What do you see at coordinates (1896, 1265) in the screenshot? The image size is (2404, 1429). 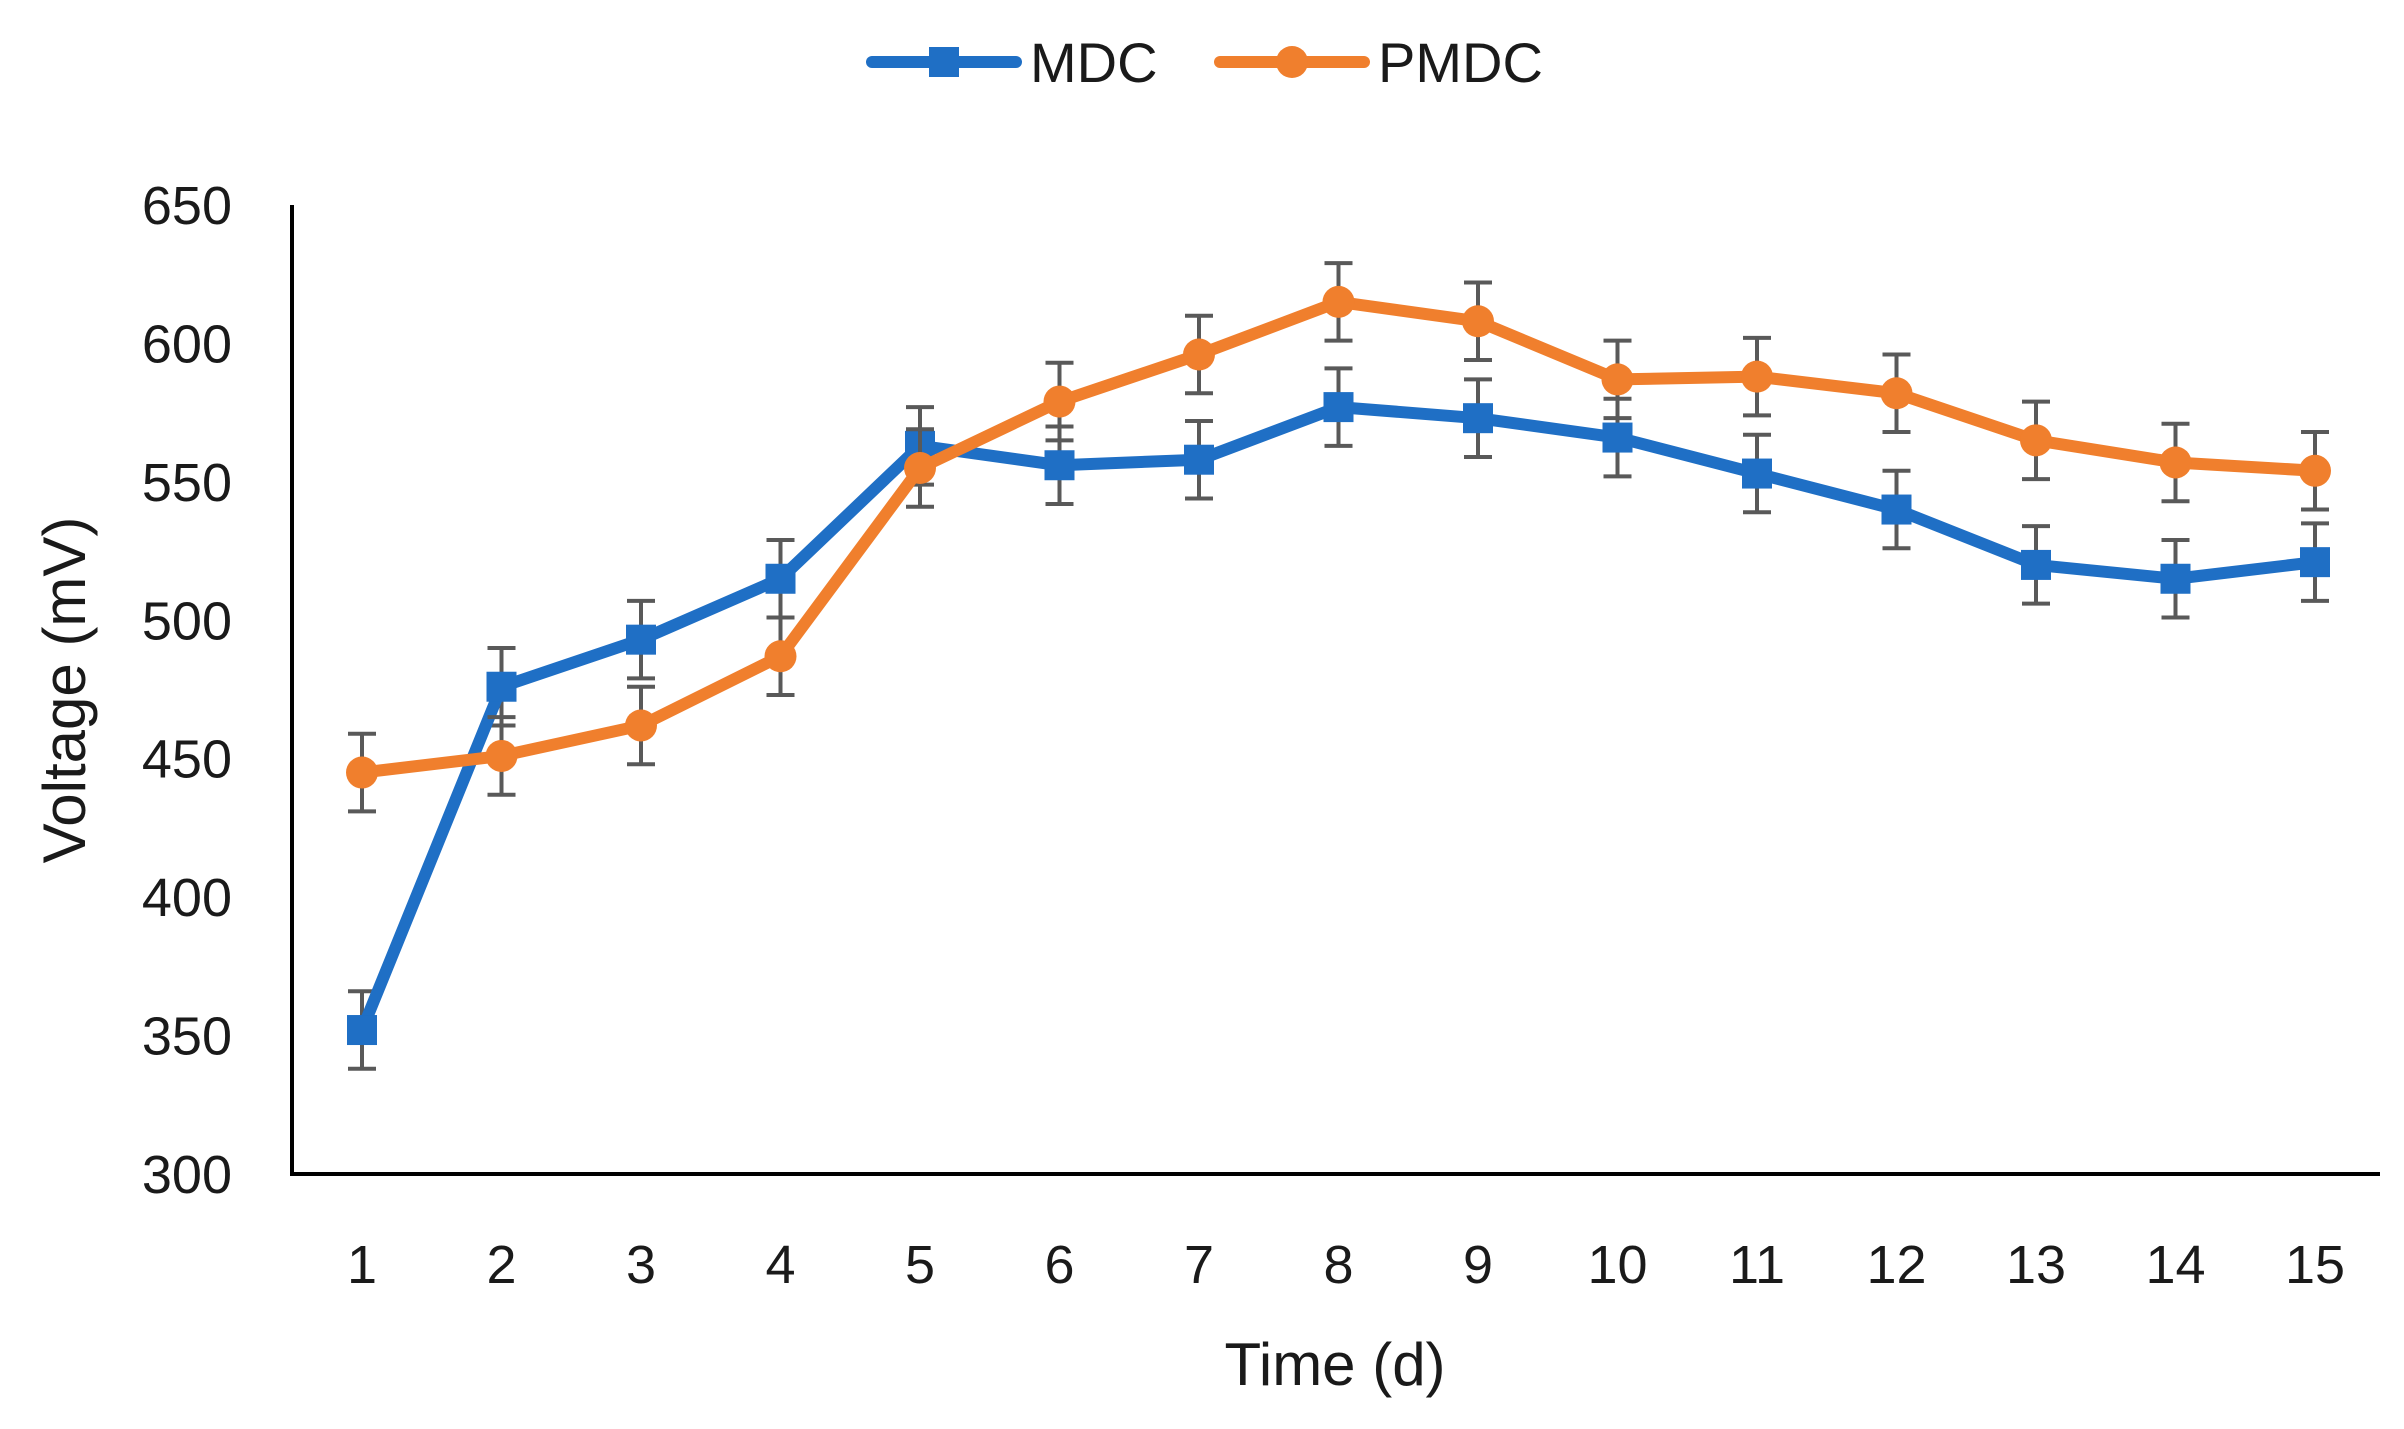 I see `x-tick-label: 12` at bounding box center [1896, 1265].